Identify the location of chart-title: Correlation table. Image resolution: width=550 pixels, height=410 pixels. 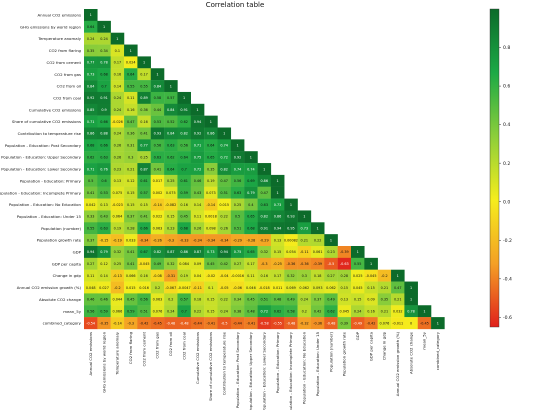
(235, 5).